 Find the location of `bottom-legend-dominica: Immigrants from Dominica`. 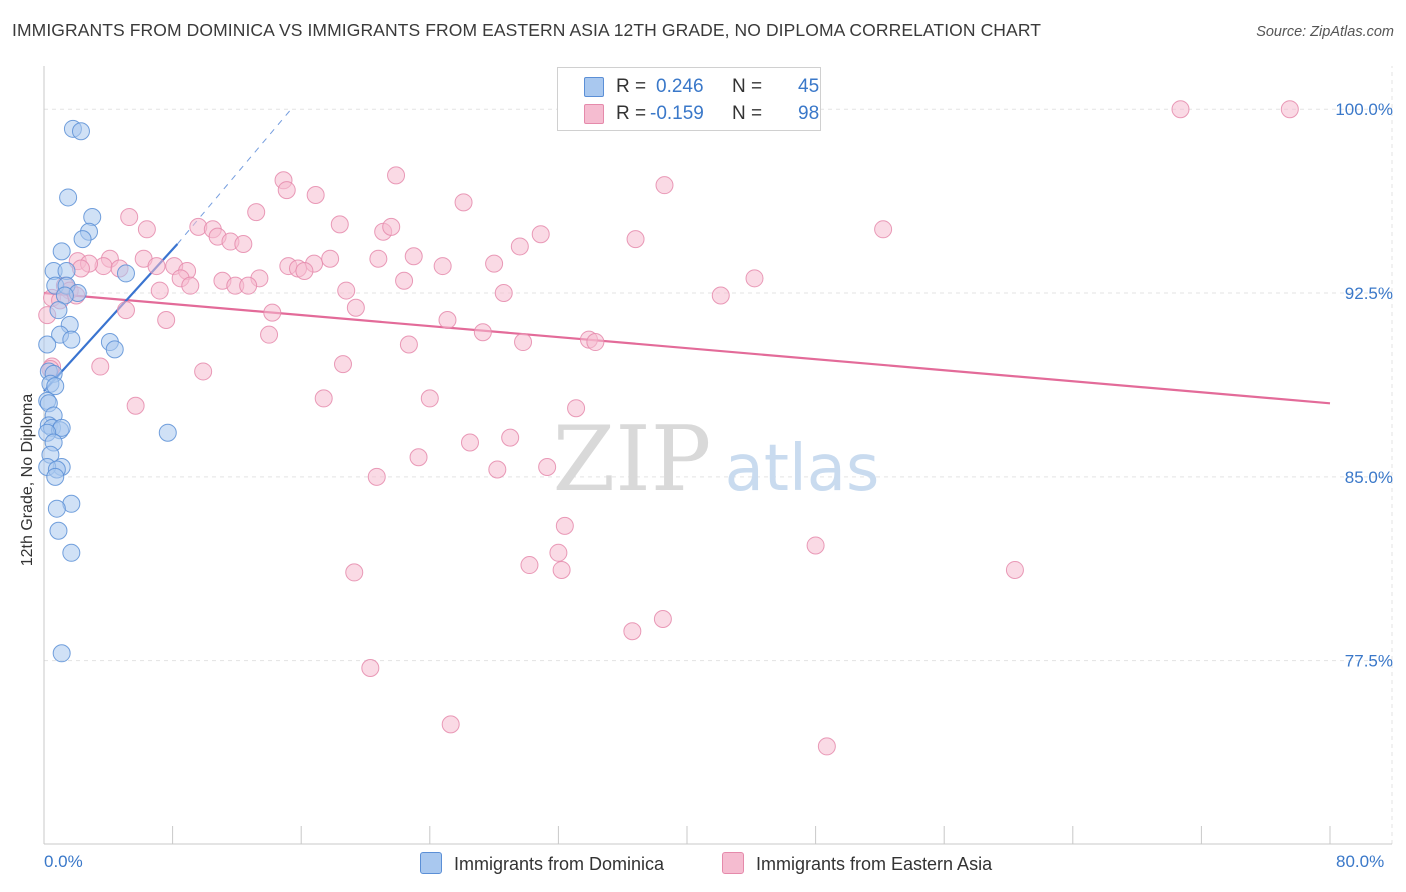

bottom-legend-dominica: Immigrants from Dominica is located at coordinates (542, 863).